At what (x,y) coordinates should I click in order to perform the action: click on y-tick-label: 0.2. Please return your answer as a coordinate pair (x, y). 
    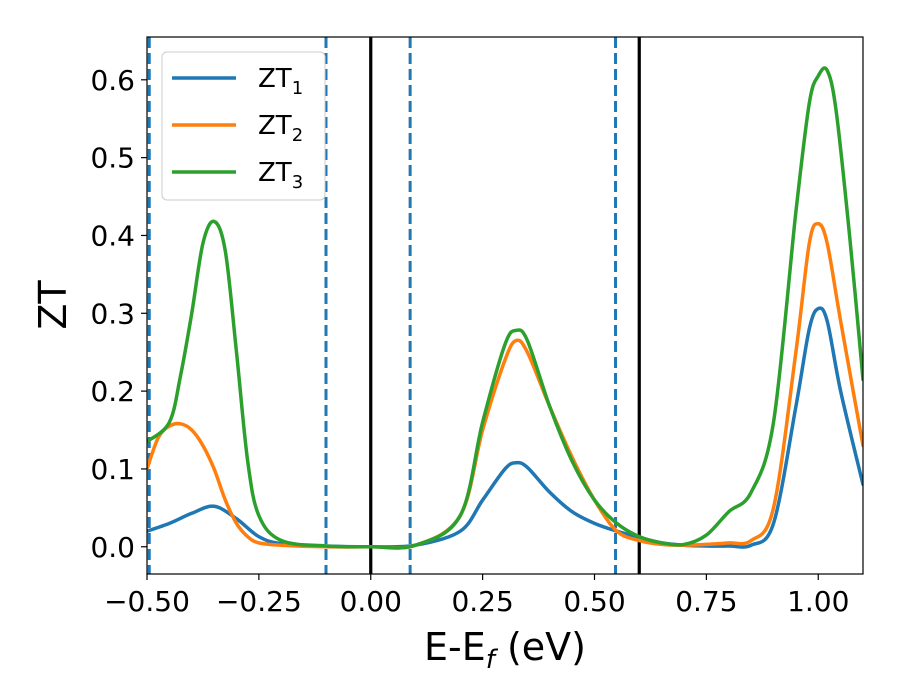
    Looking at the image, I should click on (112, 391).